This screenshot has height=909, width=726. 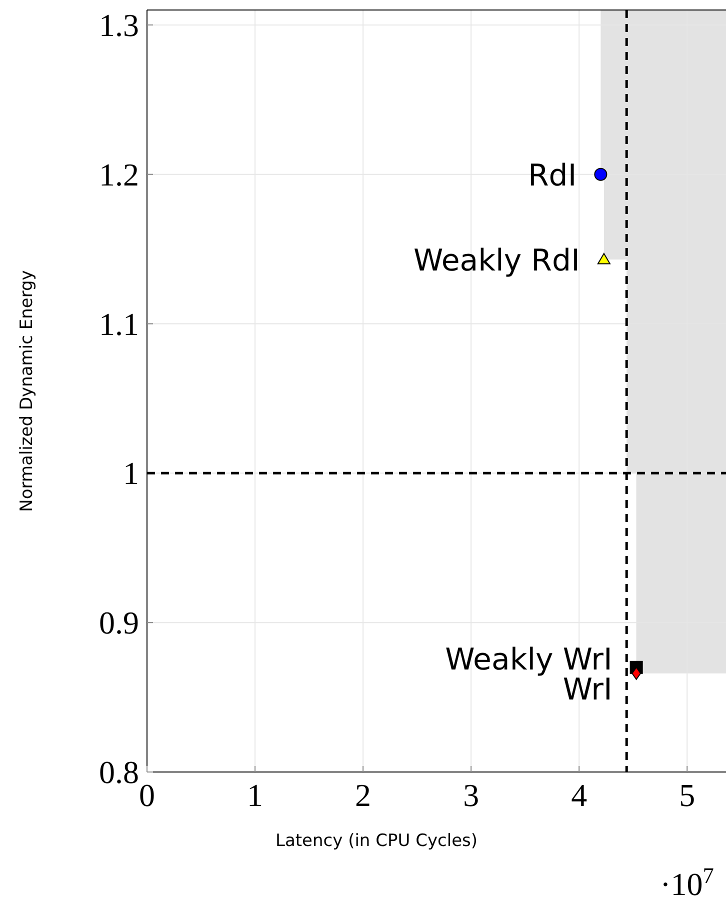 What do you see at coordinates (687, 795) in the screenshot?
I see `x-tick-label: 5` at bounding box center [687, 795].